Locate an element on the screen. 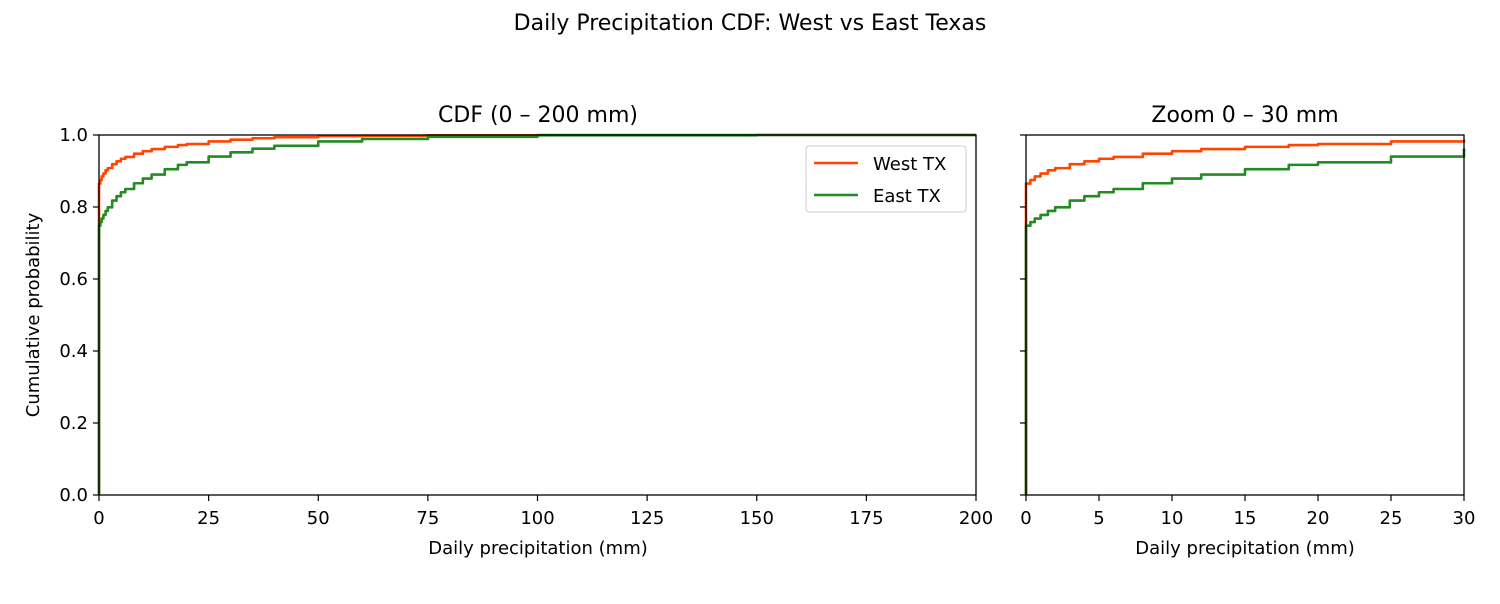 The height and width of the screenshot is (604, 1500). y-tick-label: 0.8 is located at coordinates (73, 207).